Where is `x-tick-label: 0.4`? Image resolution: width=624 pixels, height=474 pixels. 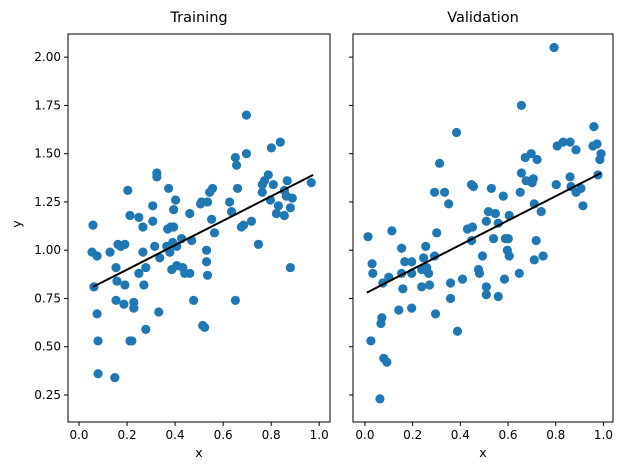
x-tick-label: 0.4 is located at coordinates (460, 435).